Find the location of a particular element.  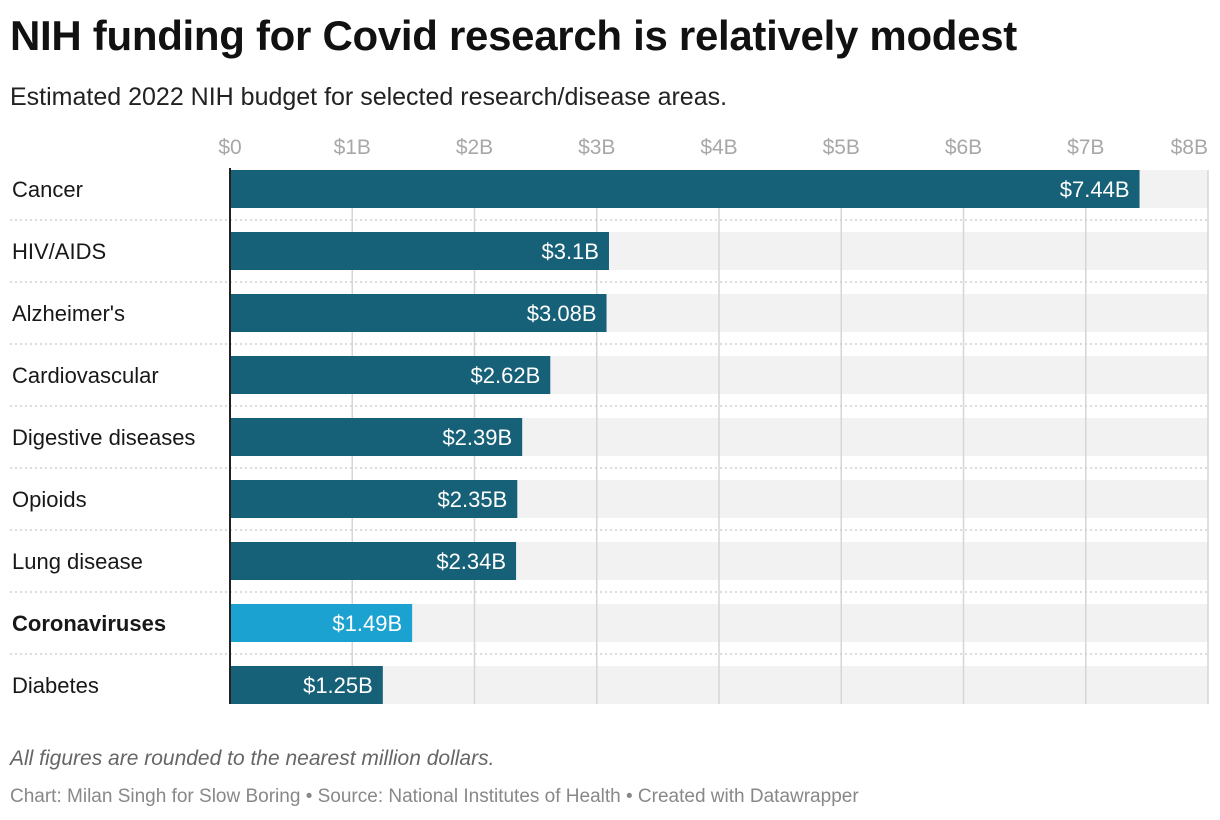

x-tick-label: $0 is located at coordinates (229, 147).